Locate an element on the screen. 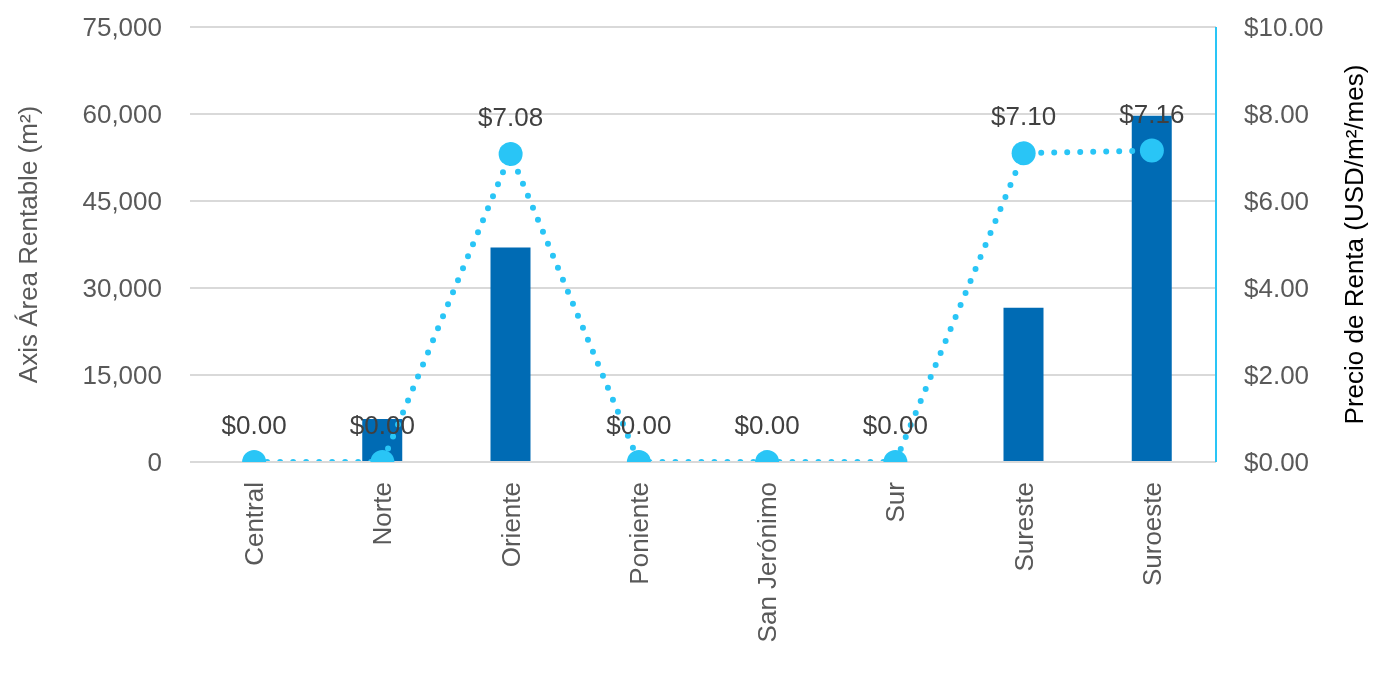 Image resolution: width=1384 pixels, height=679 pixels. y2-tick-label: $0.00 is located at coordinates (1277, 462).